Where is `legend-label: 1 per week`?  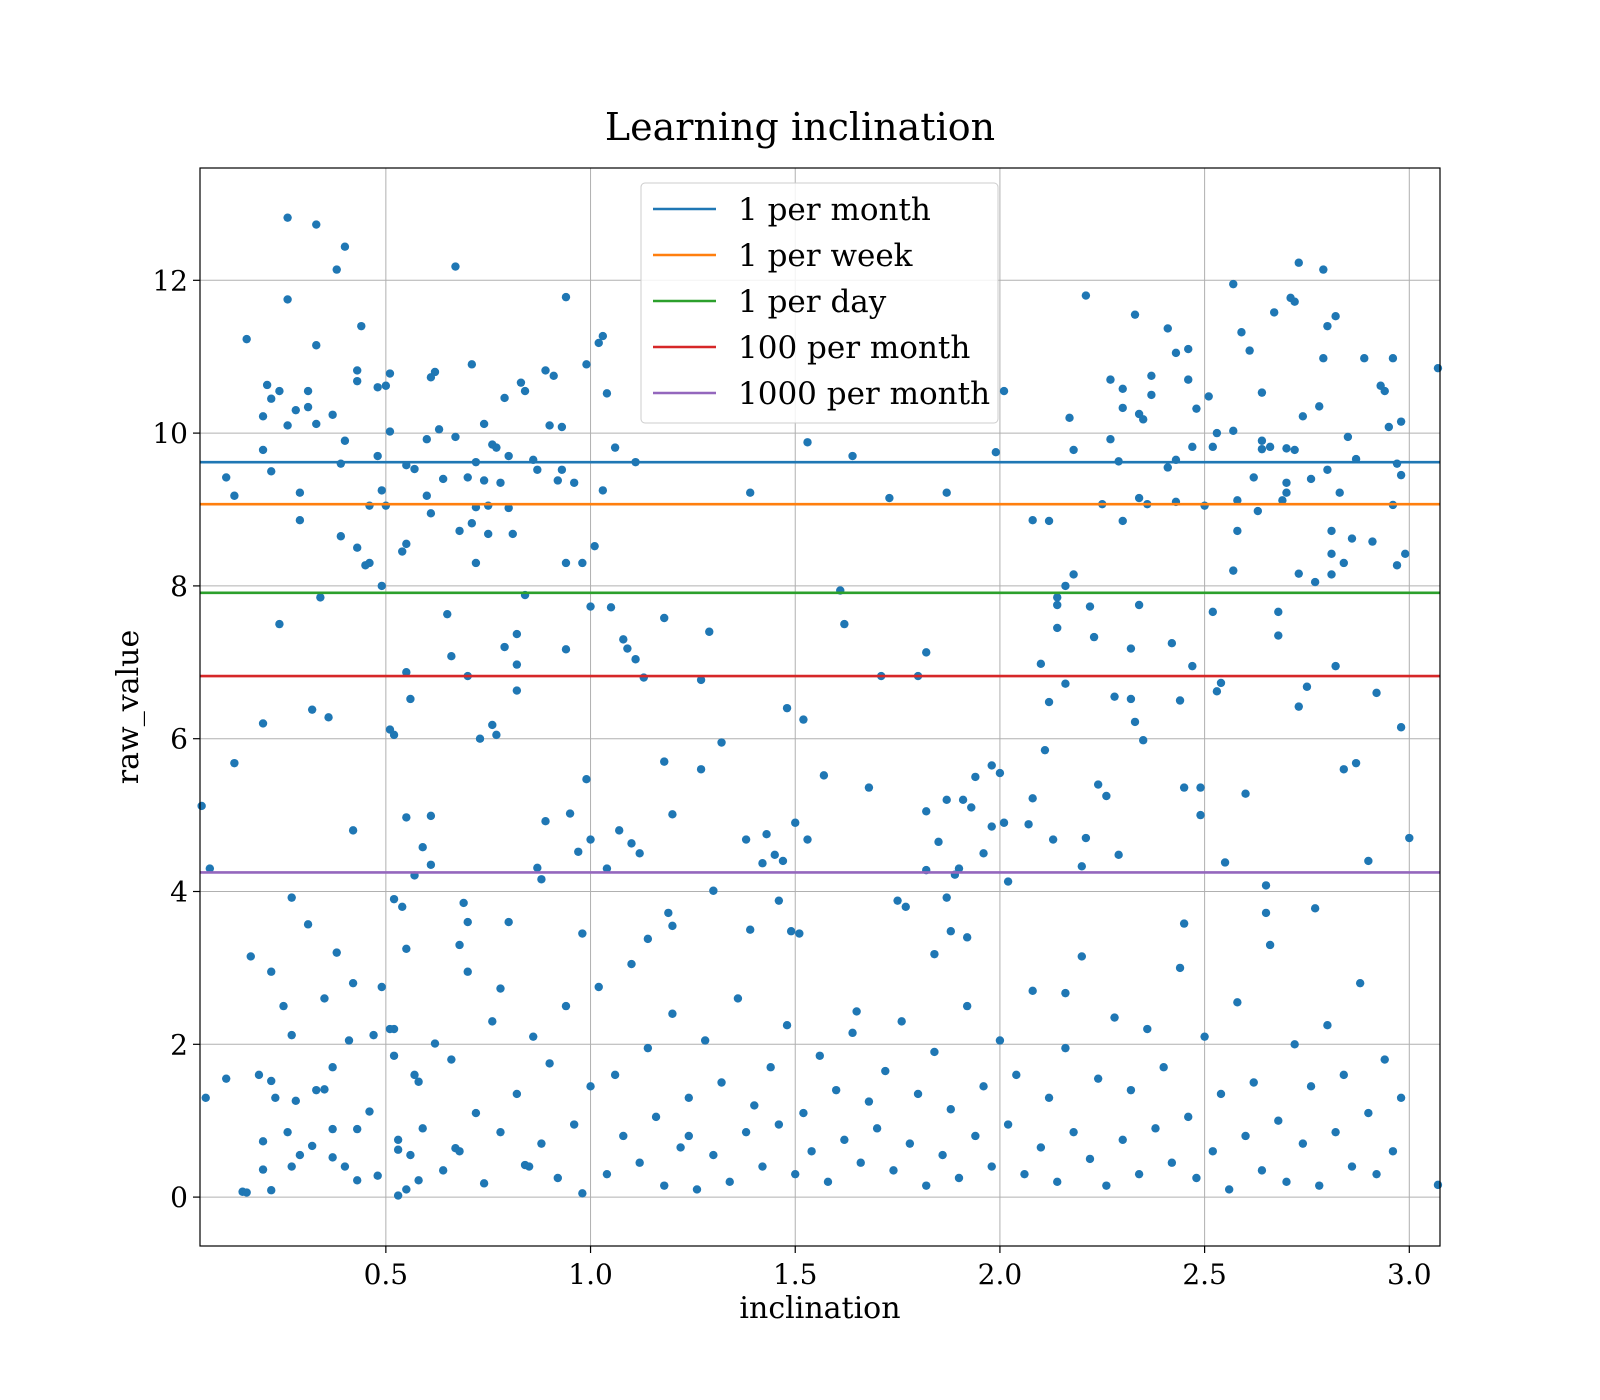
legend-label: 1 per week is located at coordinates (825, 256).